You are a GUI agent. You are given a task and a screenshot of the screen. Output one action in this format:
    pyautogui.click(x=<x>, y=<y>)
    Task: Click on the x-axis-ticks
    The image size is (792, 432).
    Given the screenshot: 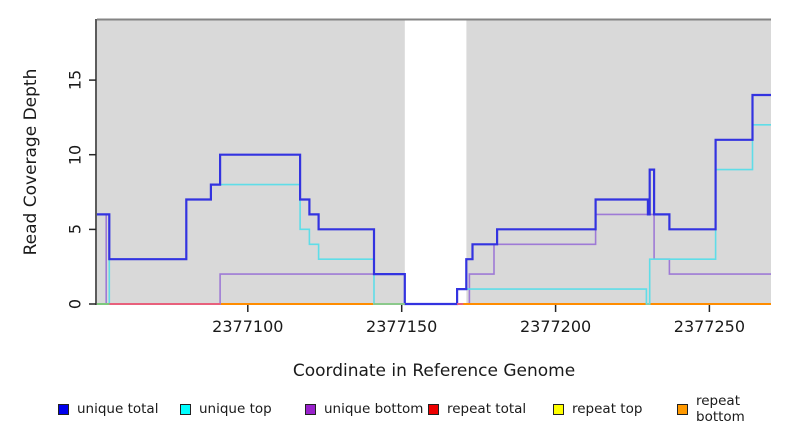 What is the action you would take?
    pyautogui.click(x=479, y=308)
    